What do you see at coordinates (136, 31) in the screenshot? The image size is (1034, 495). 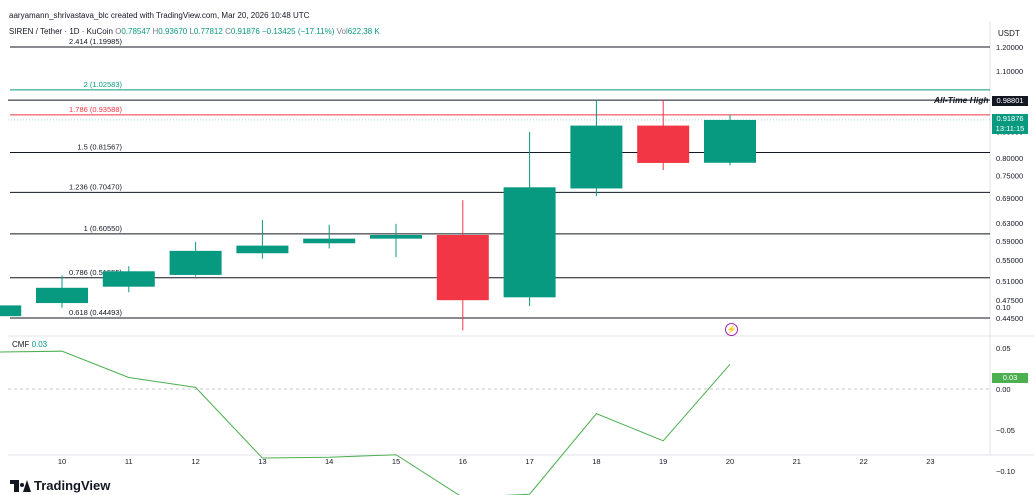 I see `open-value: 0.78547` at bounding box center [136, 31].